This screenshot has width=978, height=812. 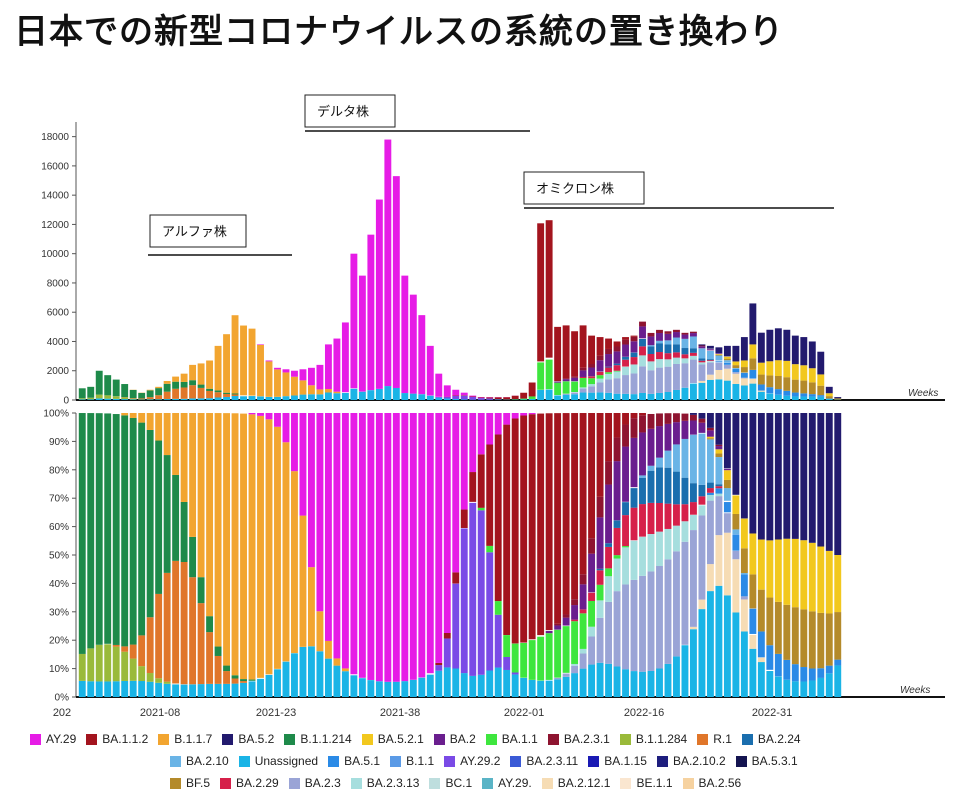 What do you see at coordinates (774, 761) in the screenshot?
I see `legend-label: BA.5.3.1` at bounding box center [774, 761].